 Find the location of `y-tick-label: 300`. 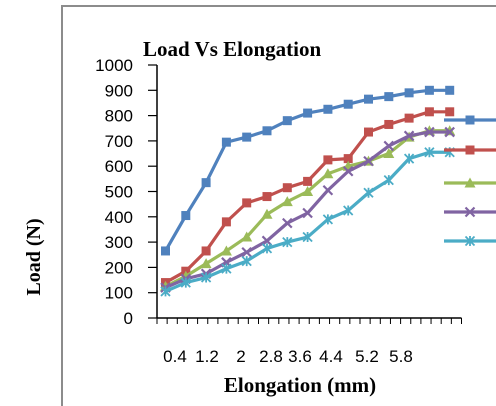

y-tick-label: 300 is located at coordinates (119, 242).